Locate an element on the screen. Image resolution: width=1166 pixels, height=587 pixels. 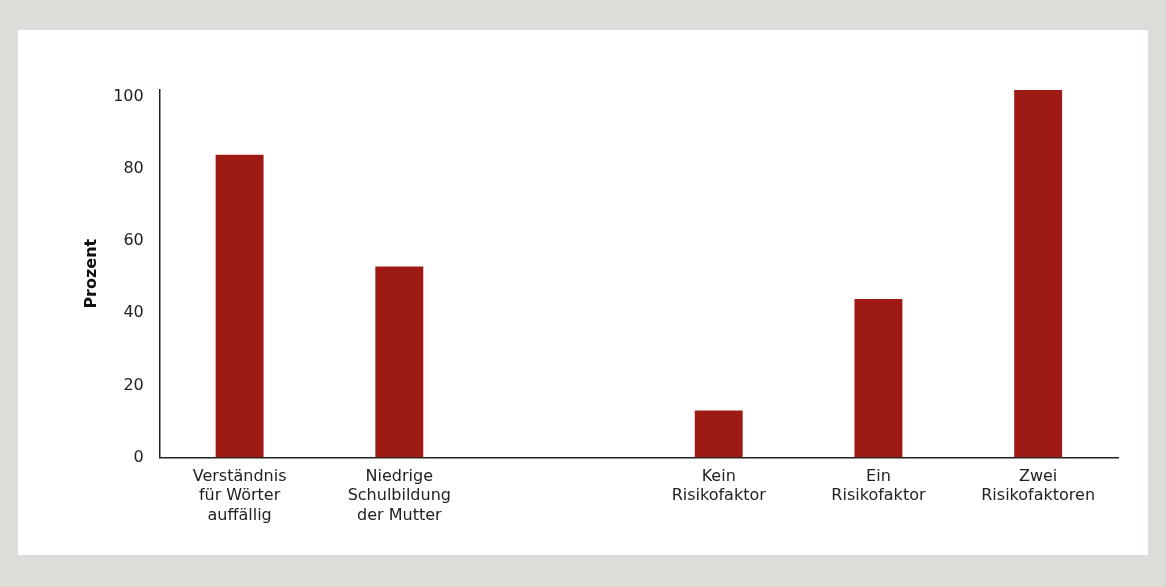
y-tick-label: 0 is located at coordinates (138, 456).